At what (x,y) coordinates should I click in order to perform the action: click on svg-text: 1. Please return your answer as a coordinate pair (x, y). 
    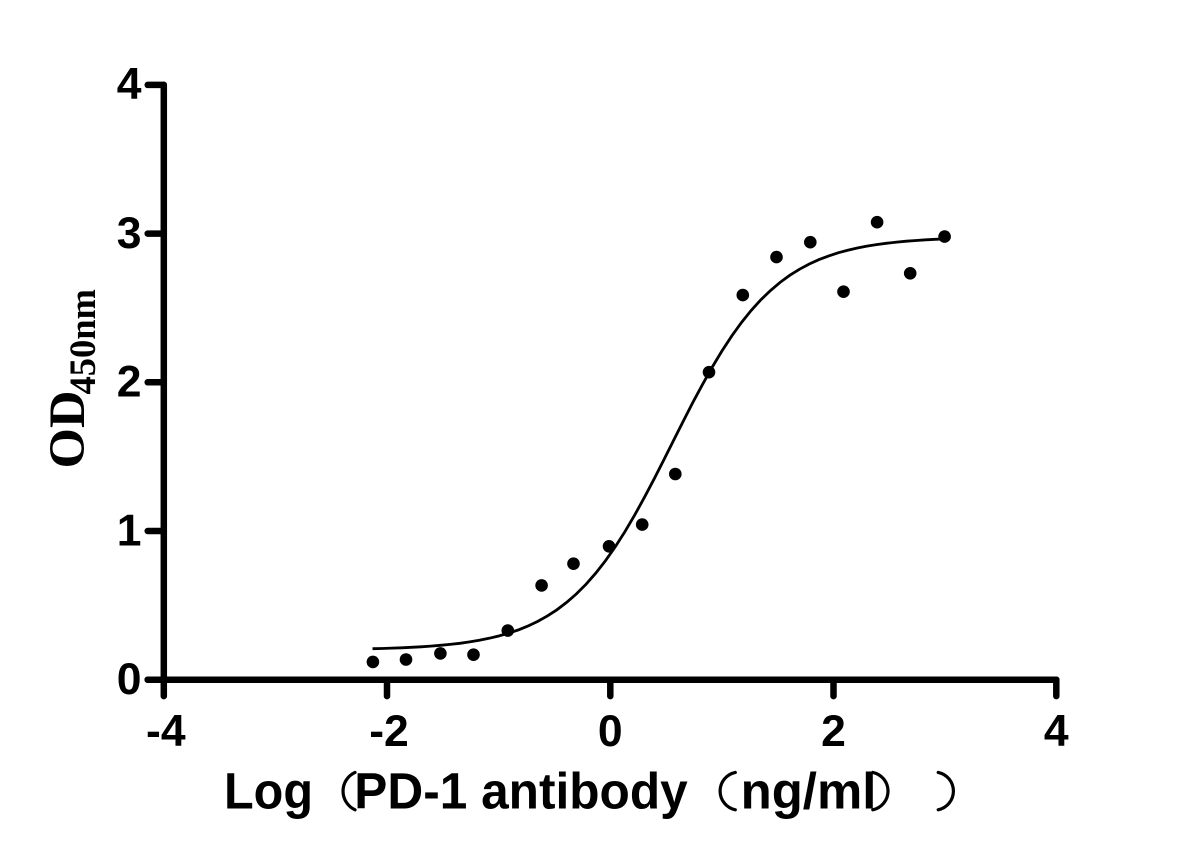
    Looking at the image, I should click on (129, 530).